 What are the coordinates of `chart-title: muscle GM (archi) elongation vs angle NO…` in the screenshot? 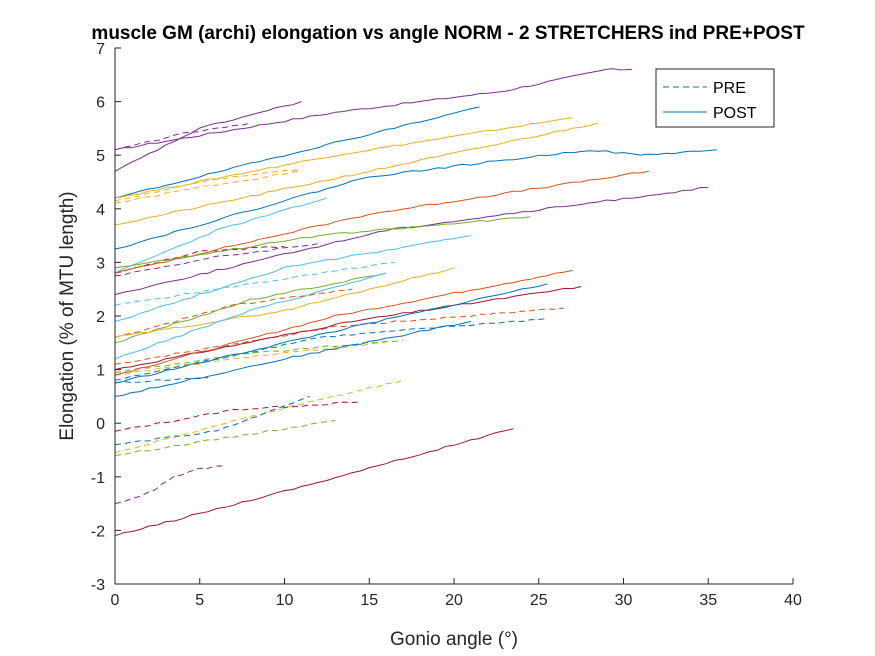 It's located at (448, 33).